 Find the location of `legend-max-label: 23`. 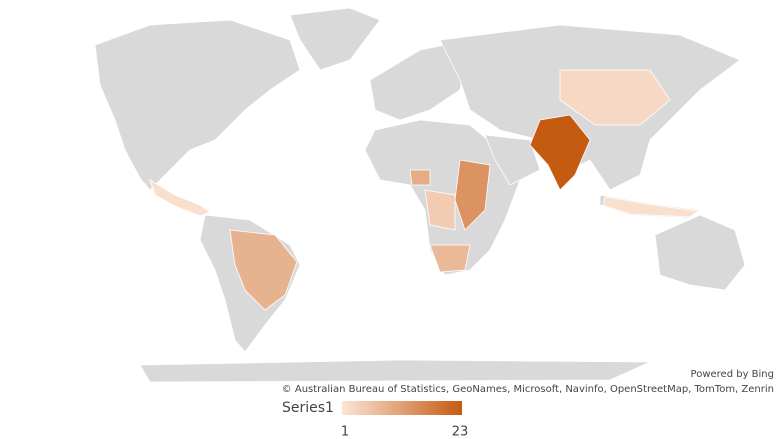

legend-max-label: 23 is located at coordinates (460, 432).